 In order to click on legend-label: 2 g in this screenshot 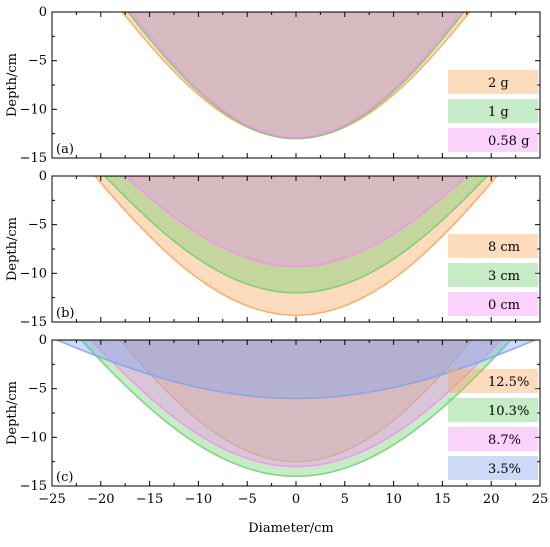, I will do `click(498, 83)`.